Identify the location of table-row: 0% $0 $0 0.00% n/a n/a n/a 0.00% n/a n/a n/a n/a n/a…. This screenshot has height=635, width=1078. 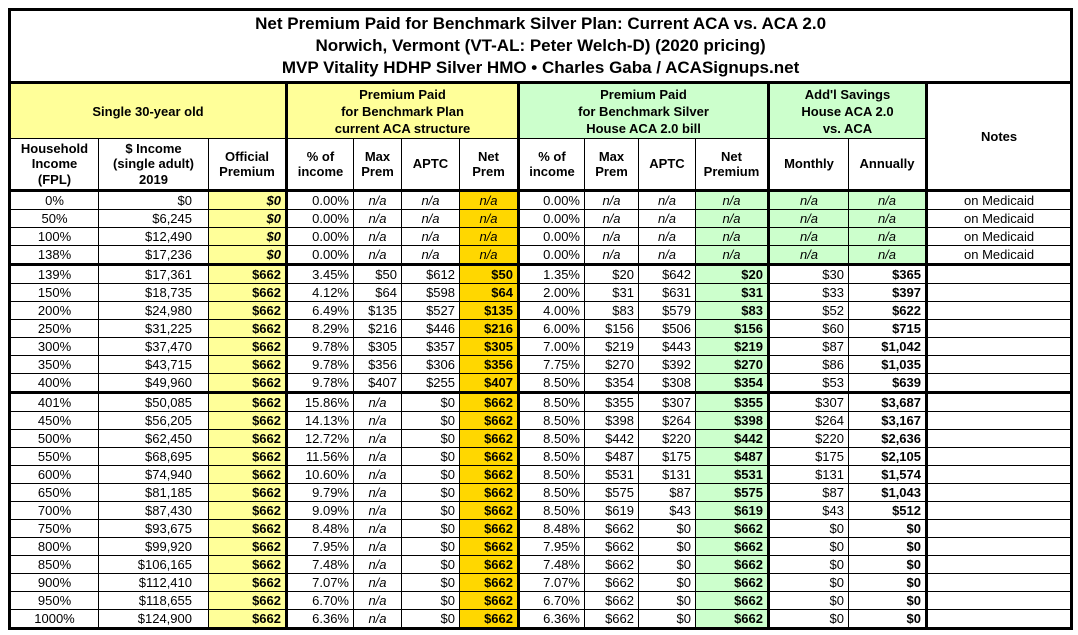
(541, 200).